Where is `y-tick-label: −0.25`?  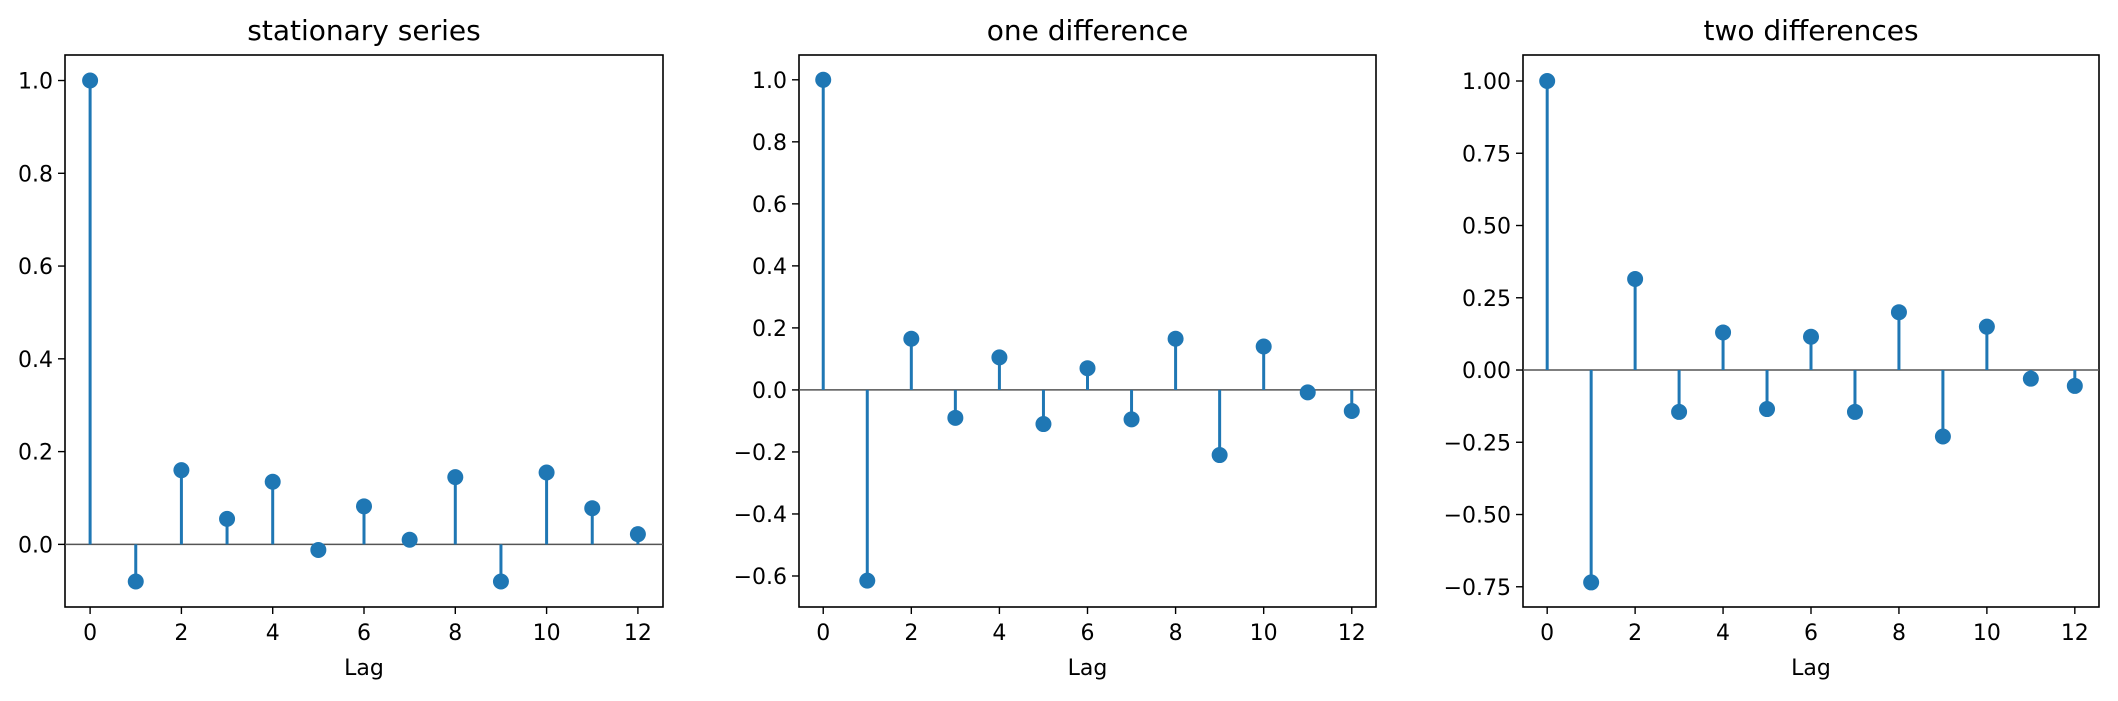
y-tick-label: −0.25 is located at coordinates (1477, 443).